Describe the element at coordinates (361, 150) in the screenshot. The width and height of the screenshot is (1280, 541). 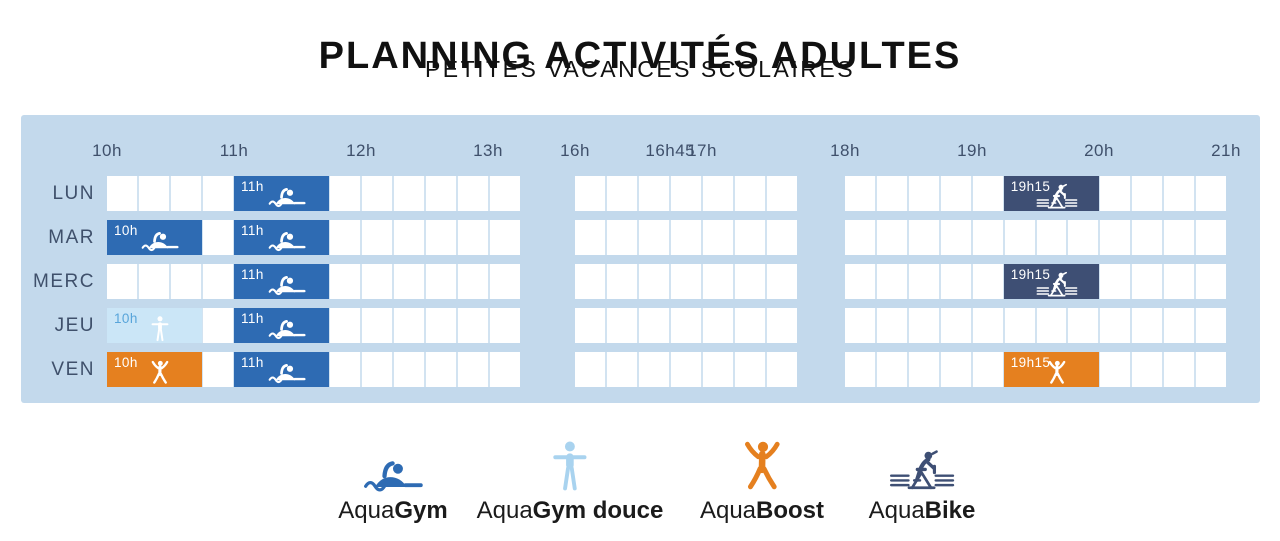
I see `time-label-12h: 12h` at that location.